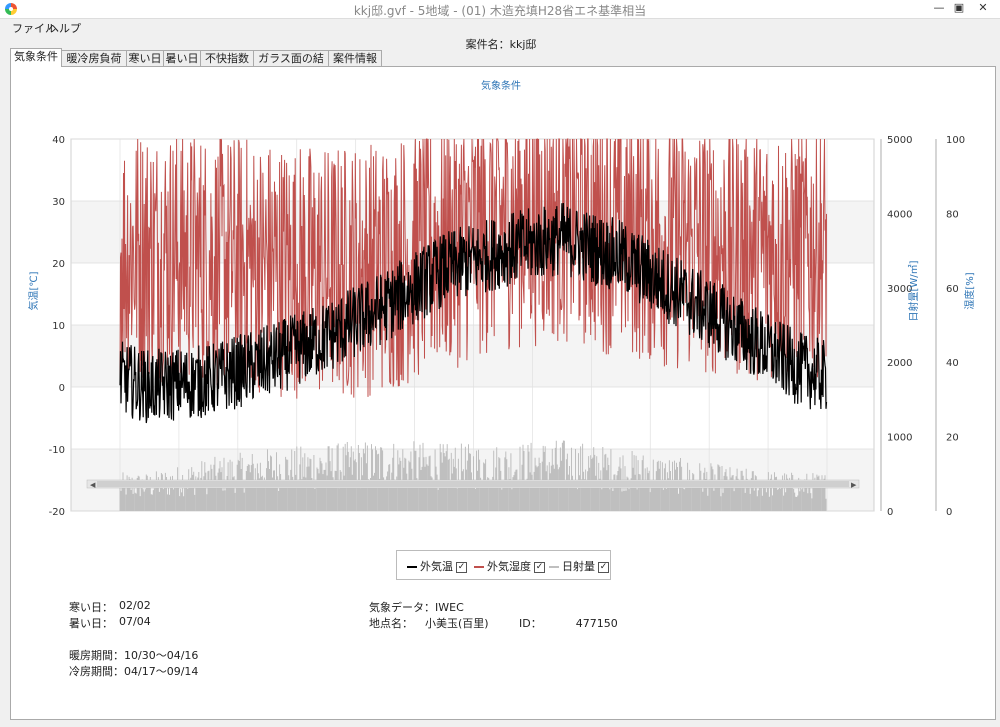 The image size is (1000, 727). Describe the element at coordinates (854, 485) in the screenshot. I see `scroll-right-icon: ▶` at that location.